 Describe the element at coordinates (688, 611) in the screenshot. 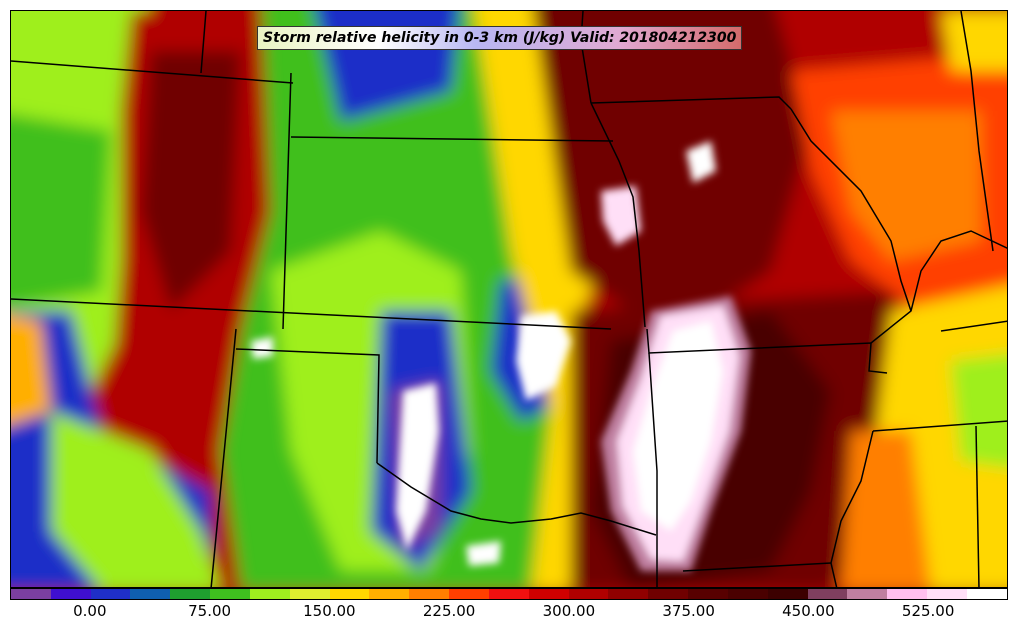

I see `colorbar-tick-label: 375.00` at that location.